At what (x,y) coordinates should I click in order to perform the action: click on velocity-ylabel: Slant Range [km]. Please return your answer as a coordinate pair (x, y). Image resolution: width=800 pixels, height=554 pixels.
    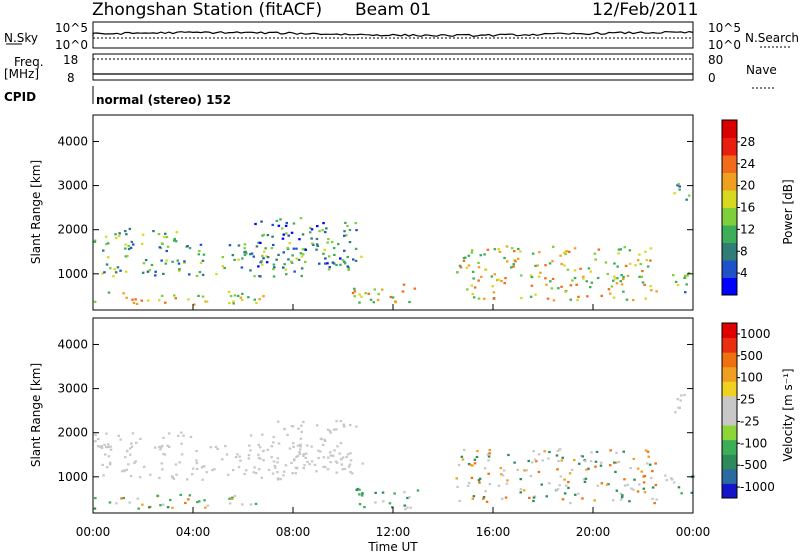
    Looking at the image, I should click on (36, 415).